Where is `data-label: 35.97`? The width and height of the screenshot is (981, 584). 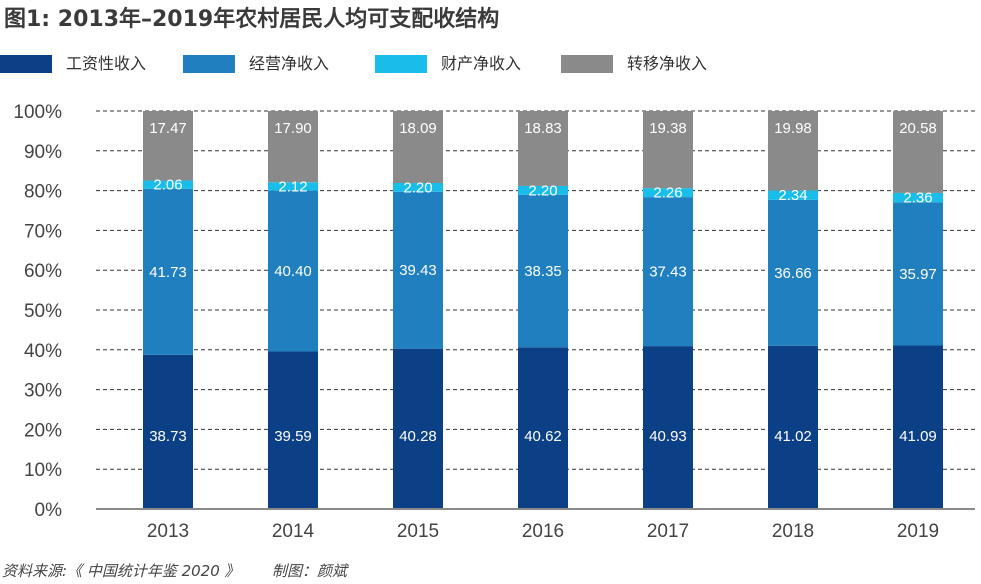
data-label: 35.97 is located at coordinates (918, 274).